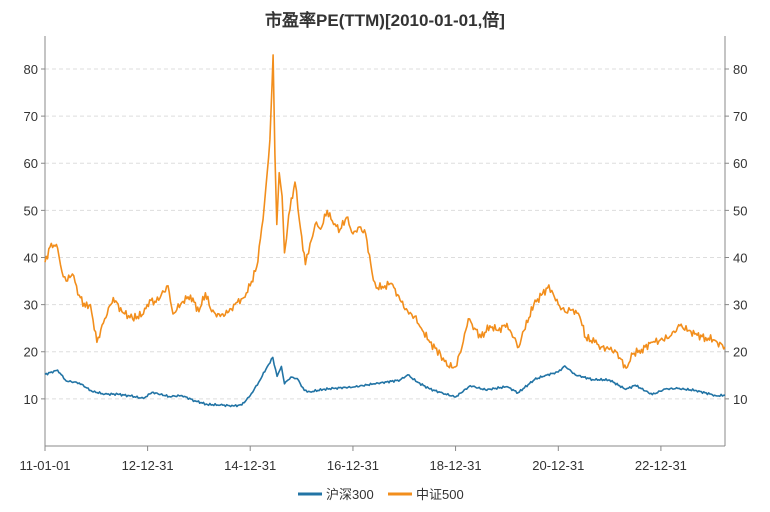  What do you see at coordinates (31, 210) in the screenshot?
I see `y-tick-label-left: 50` at bounding box center [31, 210].